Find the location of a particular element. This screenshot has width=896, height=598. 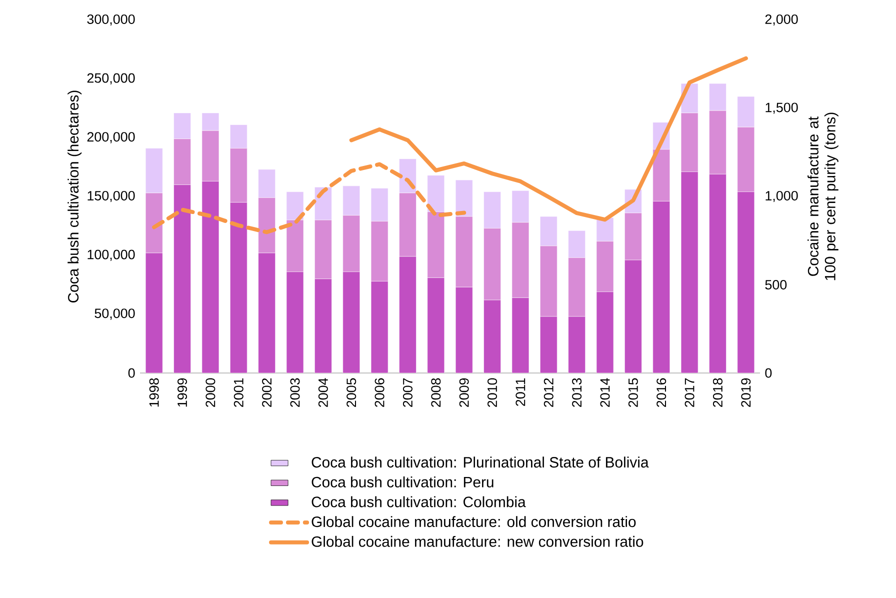

x-tick-label: 2012 is located at coordinates (549, 392).